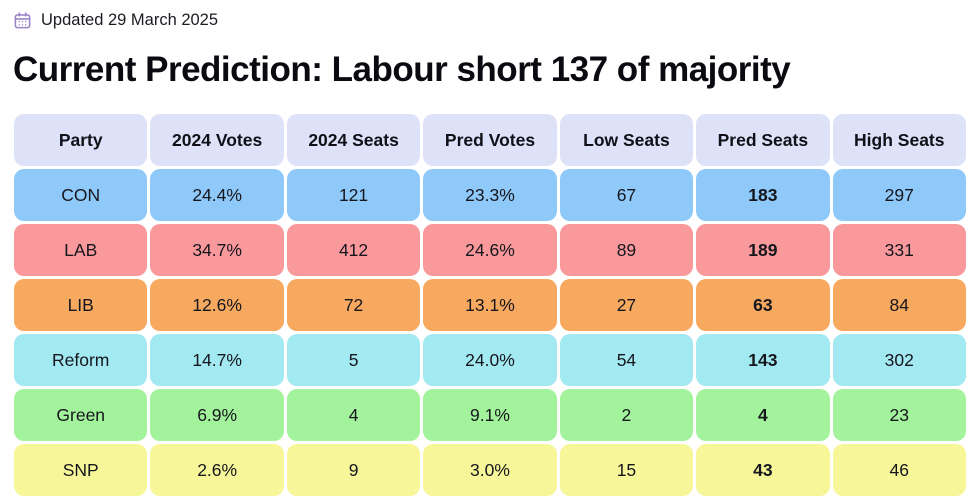 This screenshot has height=500, width=980. I want to click on table-cell: 3.0%, so click(490, 470).